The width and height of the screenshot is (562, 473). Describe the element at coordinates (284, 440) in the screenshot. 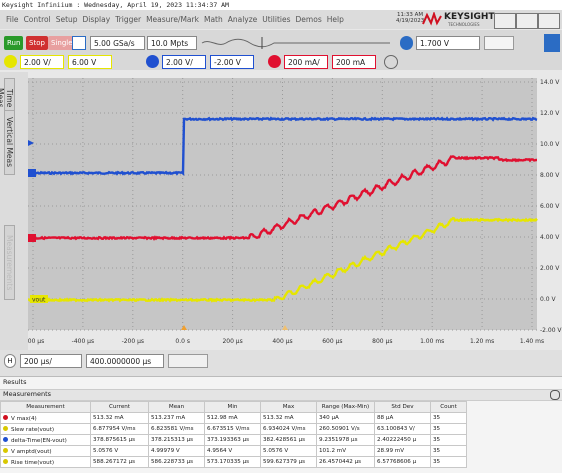

I see `cell-text: 382.428561 µs` at that location.